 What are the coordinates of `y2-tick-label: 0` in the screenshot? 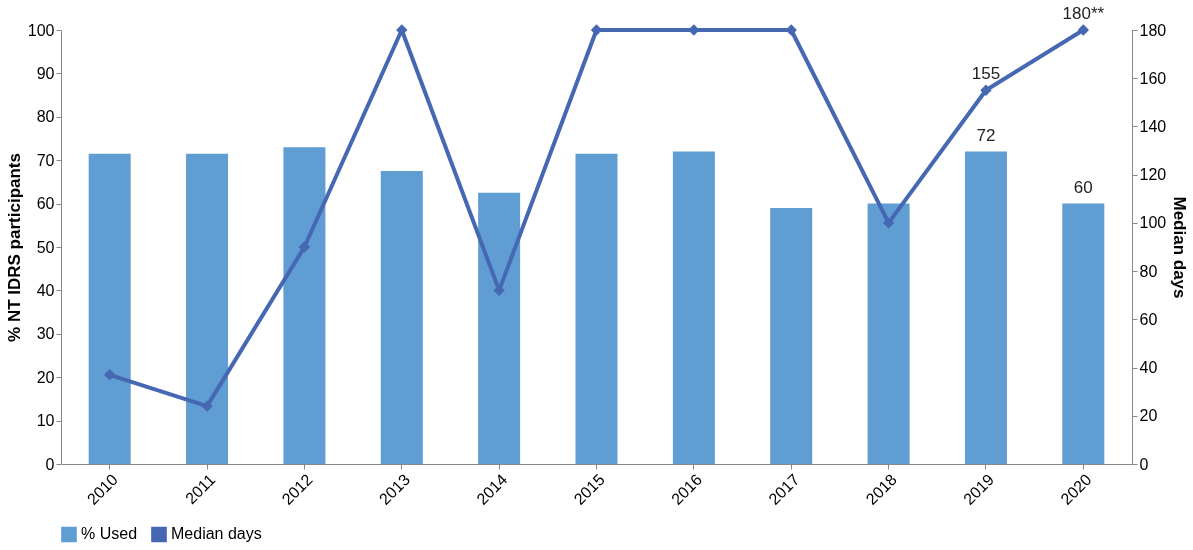 It's located at (1144, 464).